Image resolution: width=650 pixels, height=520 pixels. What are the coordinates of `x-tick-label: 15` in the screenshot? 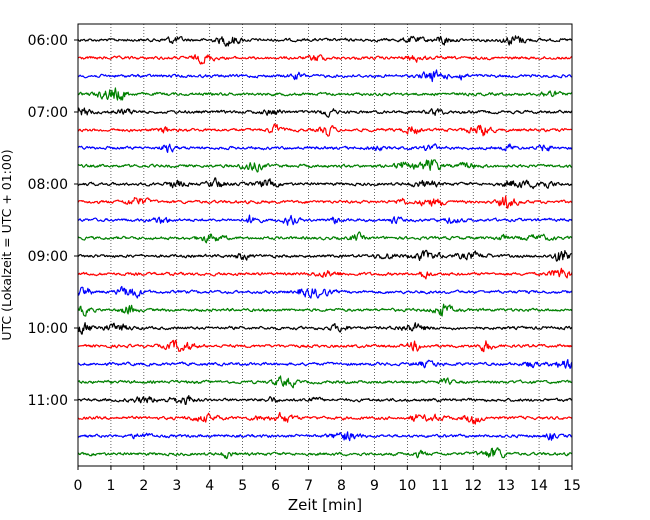 It's located at (572, 486).